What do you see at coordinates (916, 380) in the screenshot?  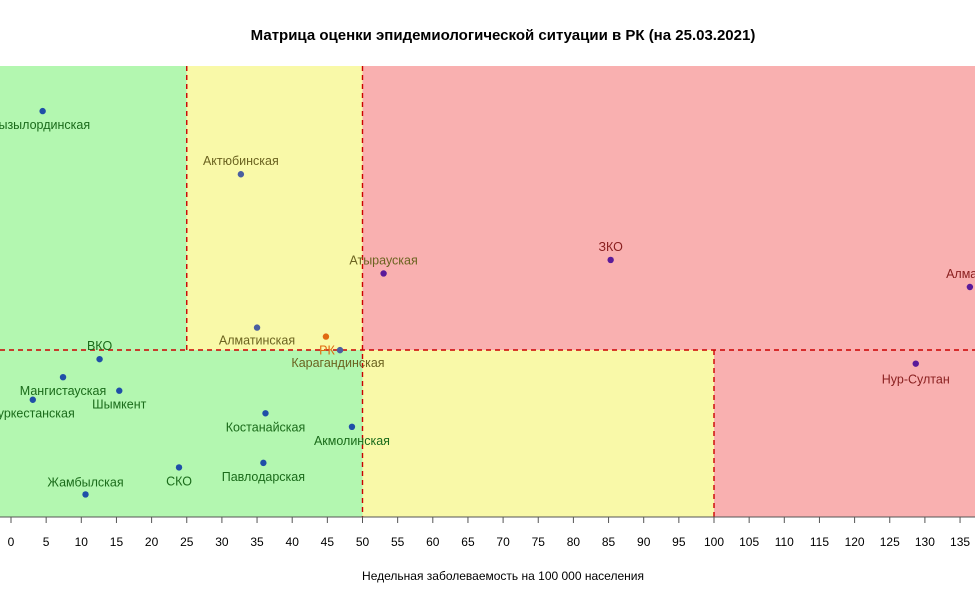 I see `point-label: Нур-Султан` at bounding box center [916, 380].